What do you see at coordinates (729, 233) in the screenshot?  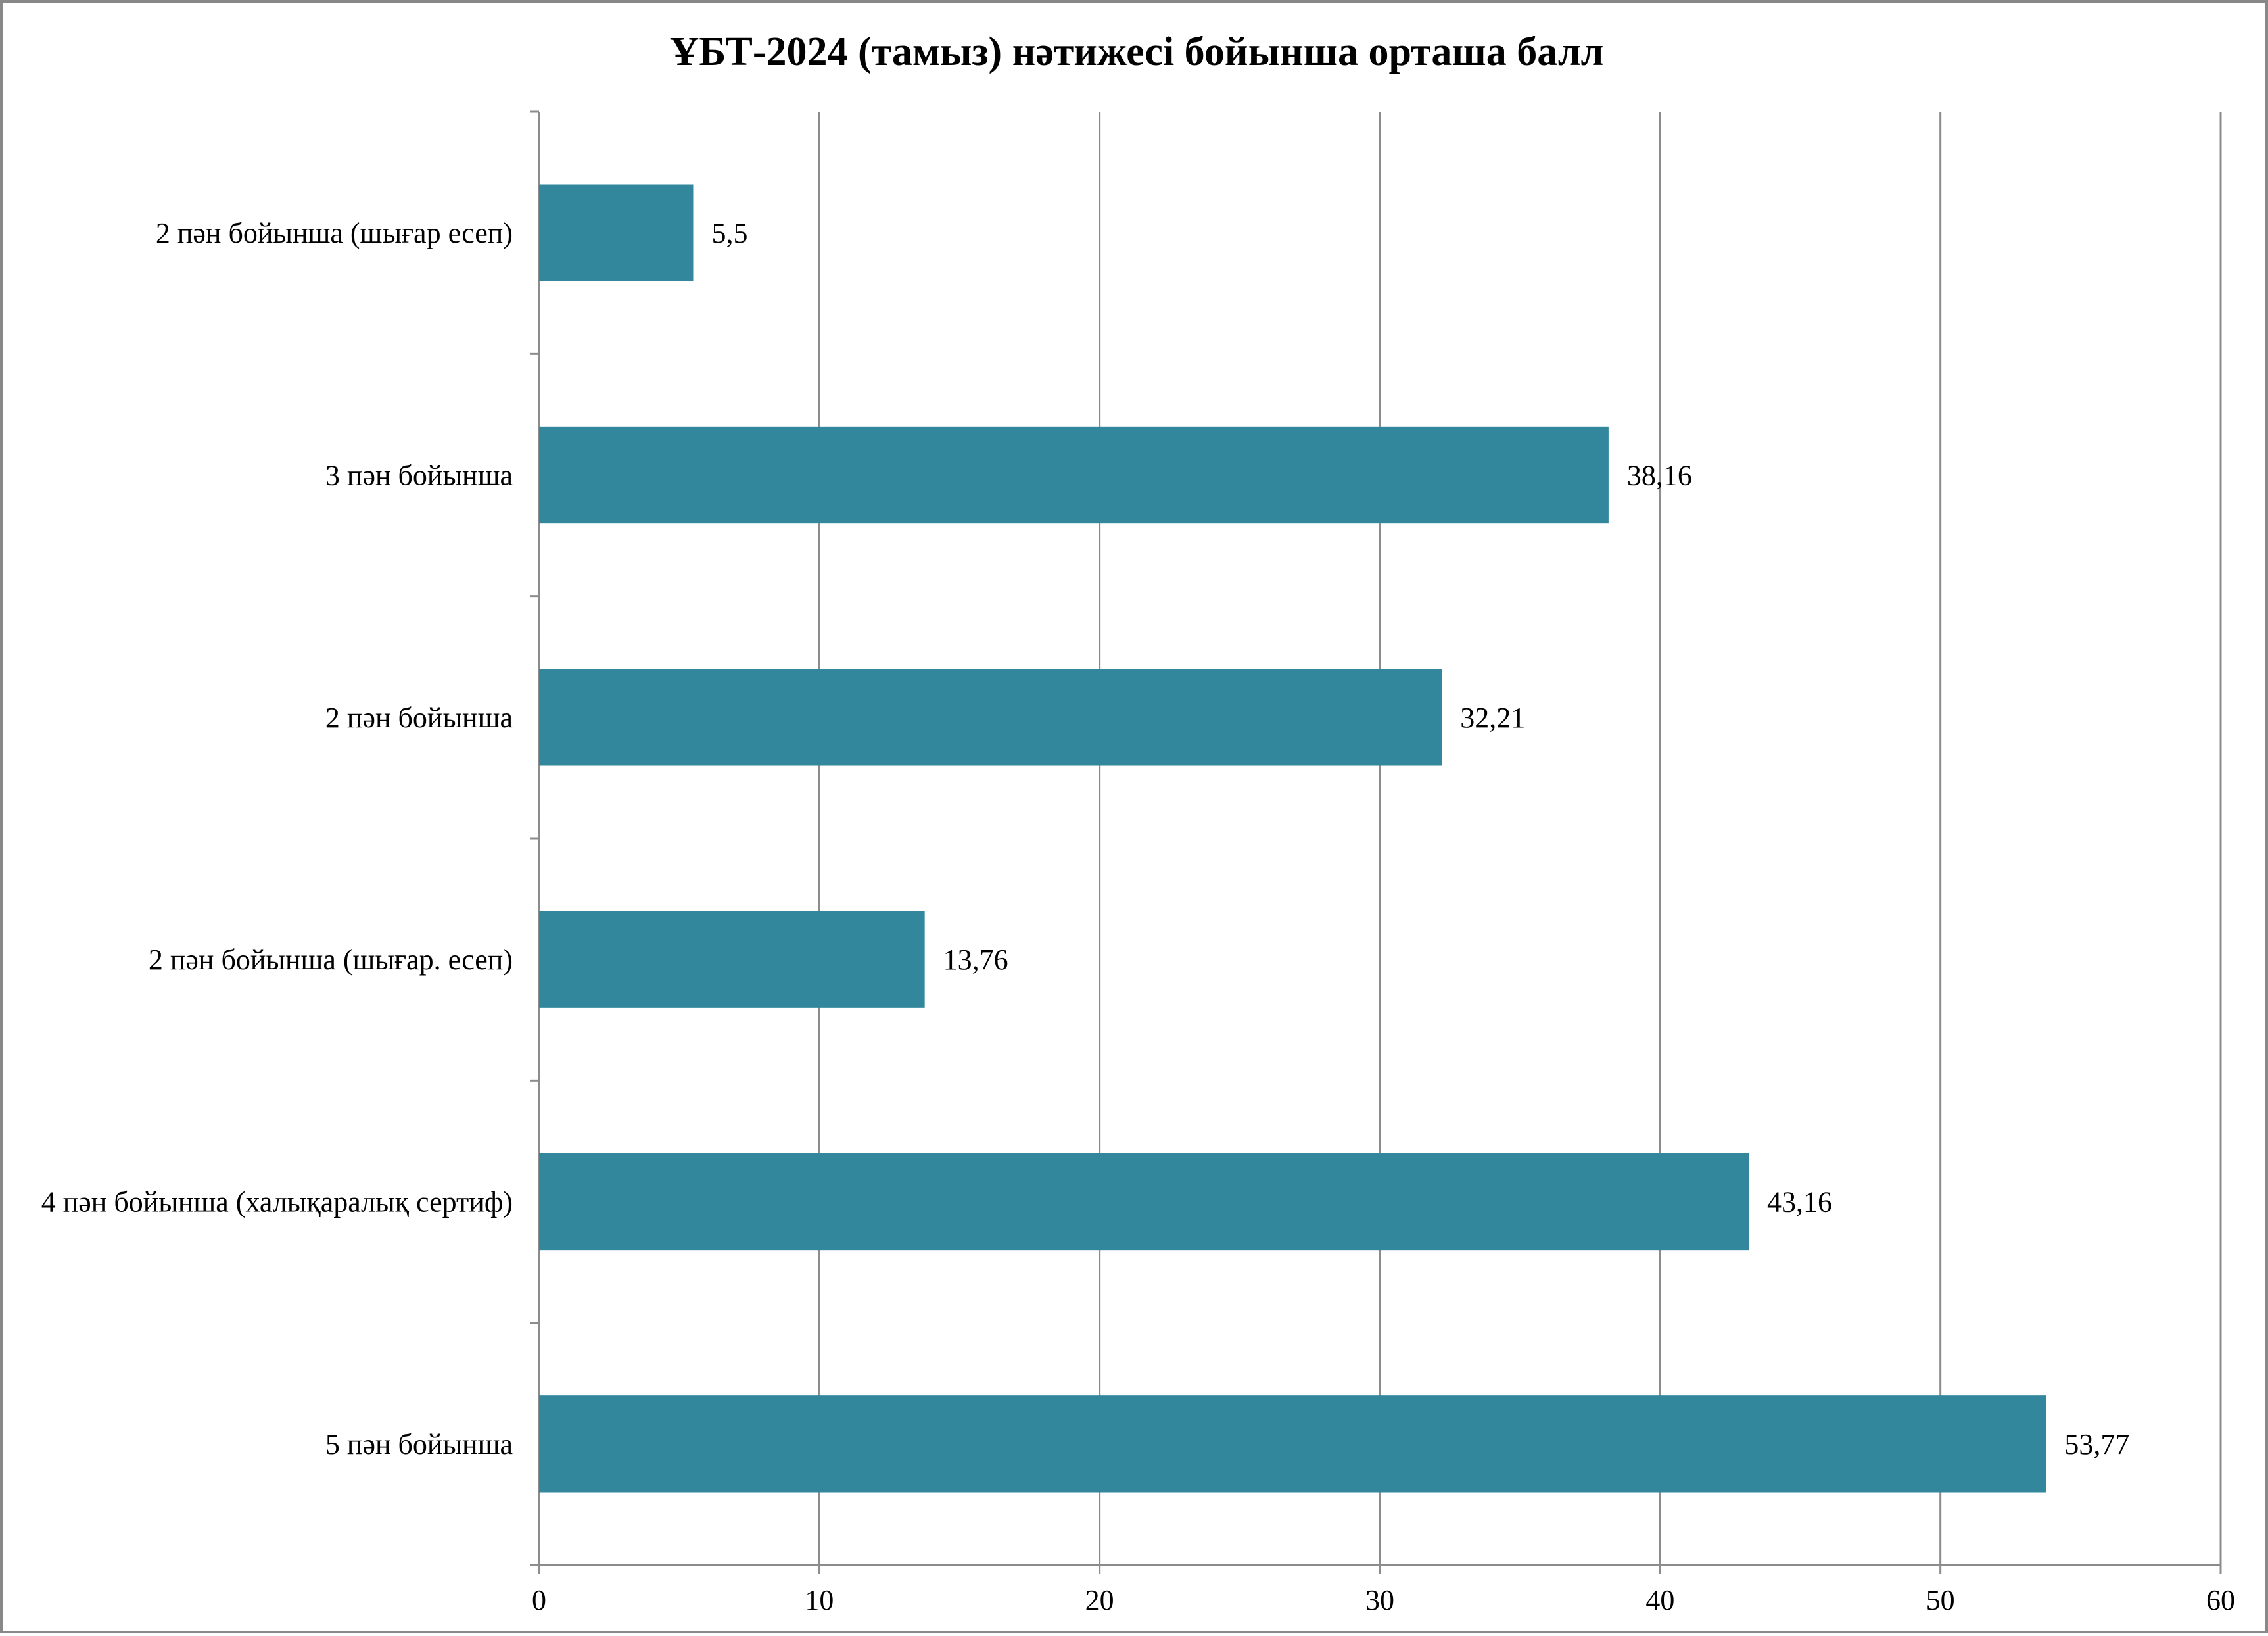 I see `data-label-0: 5,5` at bounding box center [729, 233].